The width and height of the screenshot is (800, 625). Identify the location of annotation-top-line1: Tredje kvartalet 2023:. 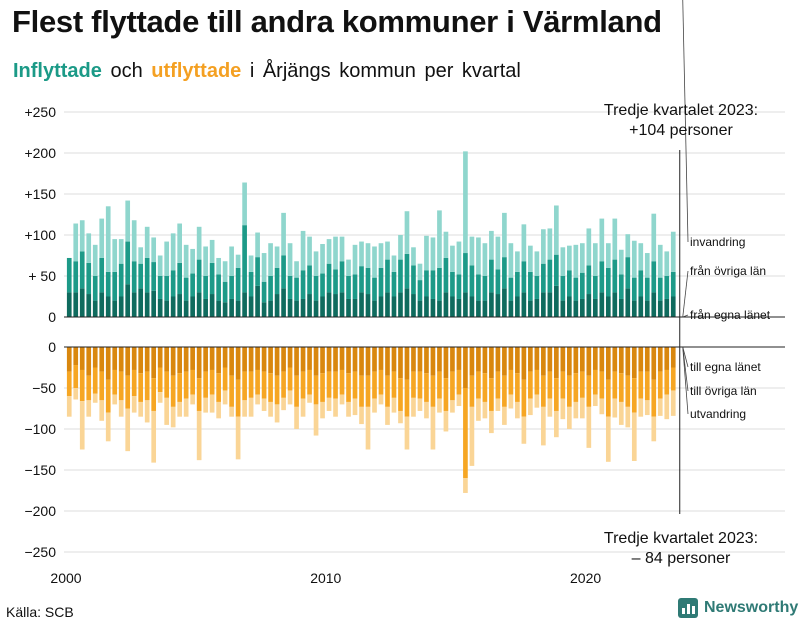
(681, 110).